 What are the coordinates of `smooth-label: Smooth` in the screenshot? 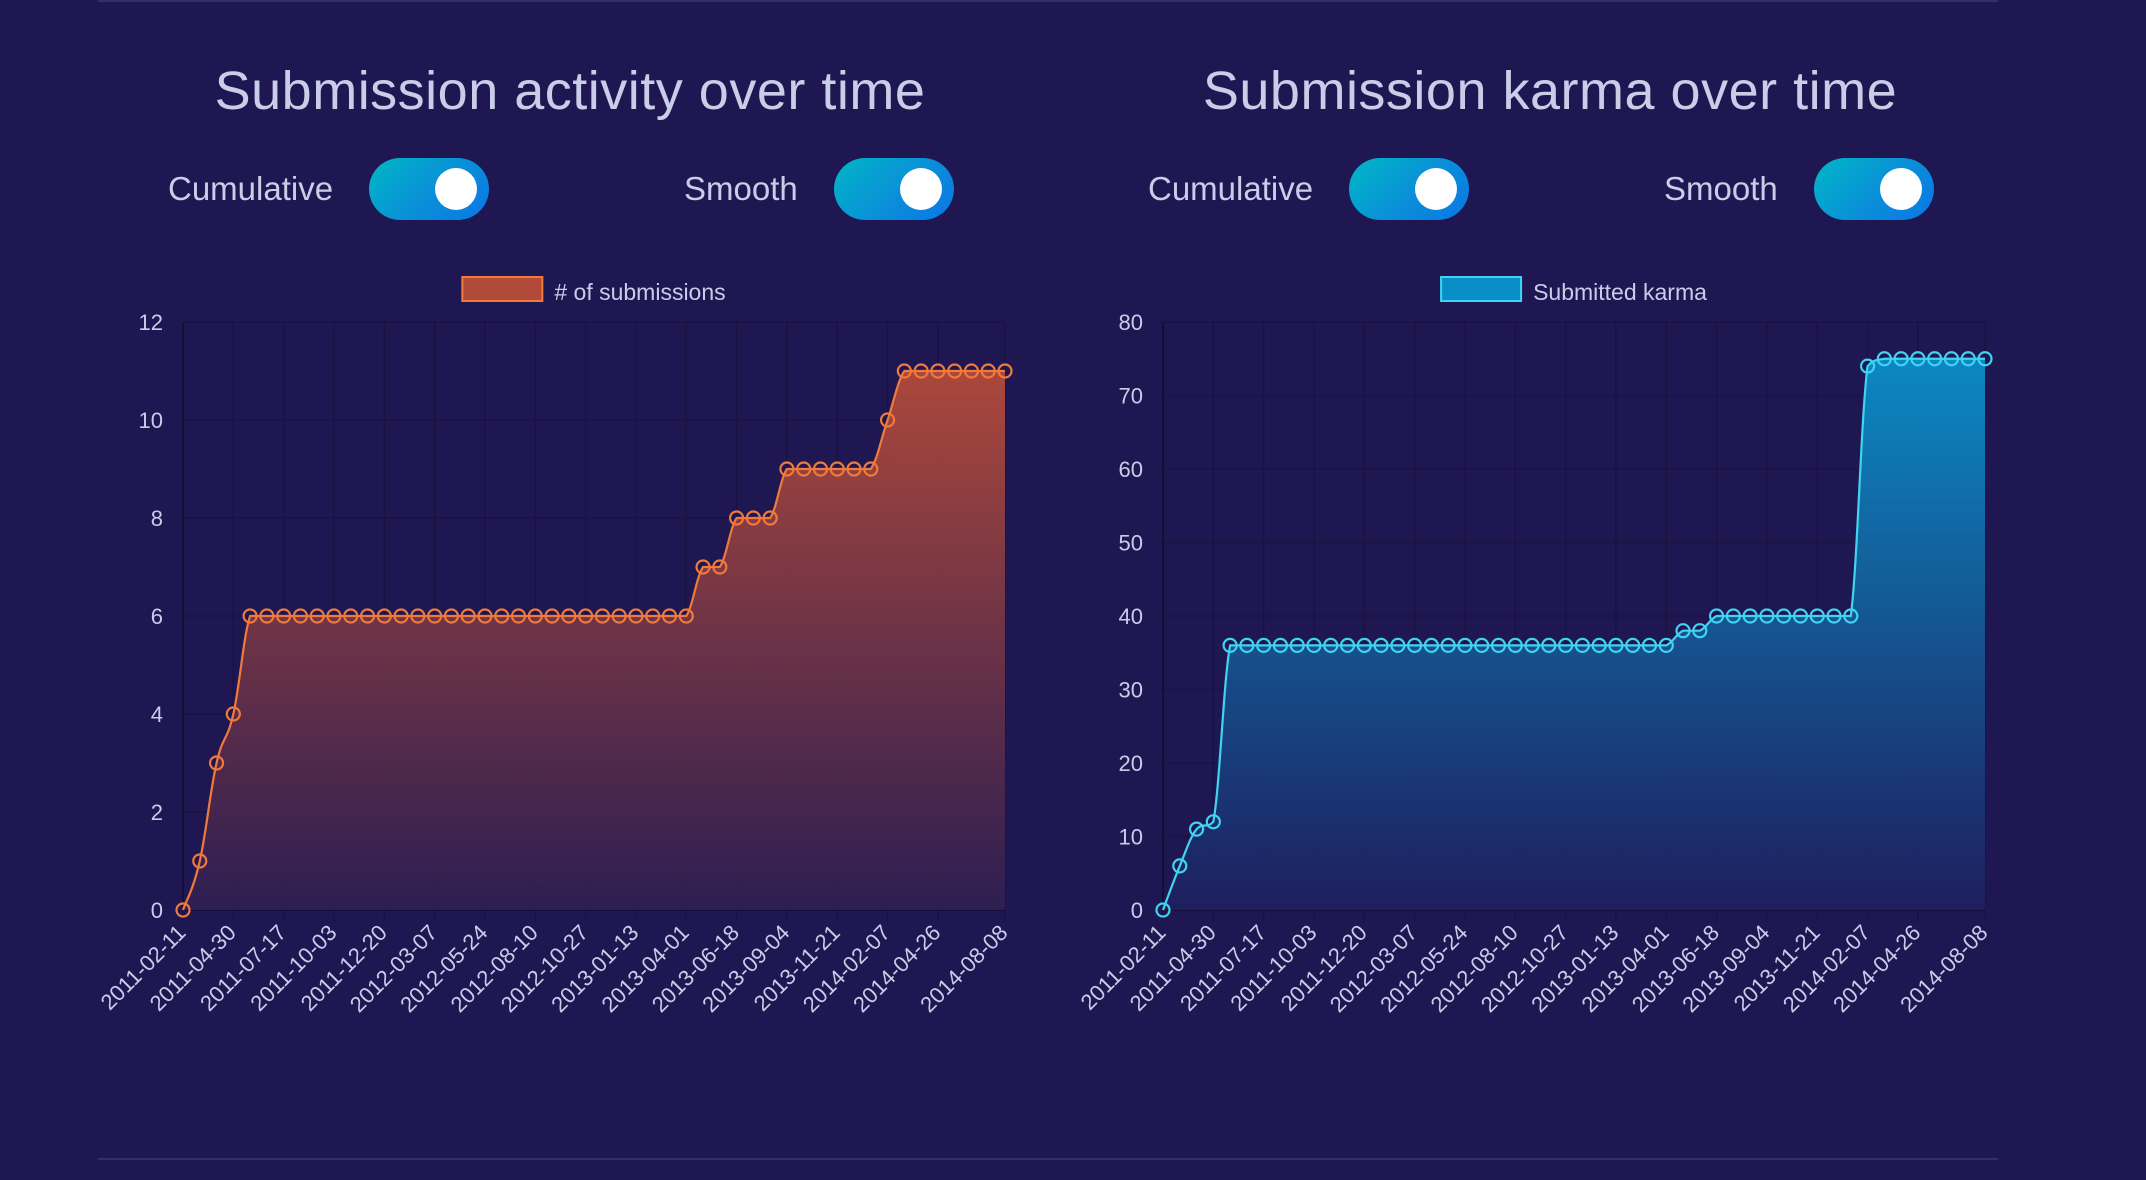 It's located at (741, 188).